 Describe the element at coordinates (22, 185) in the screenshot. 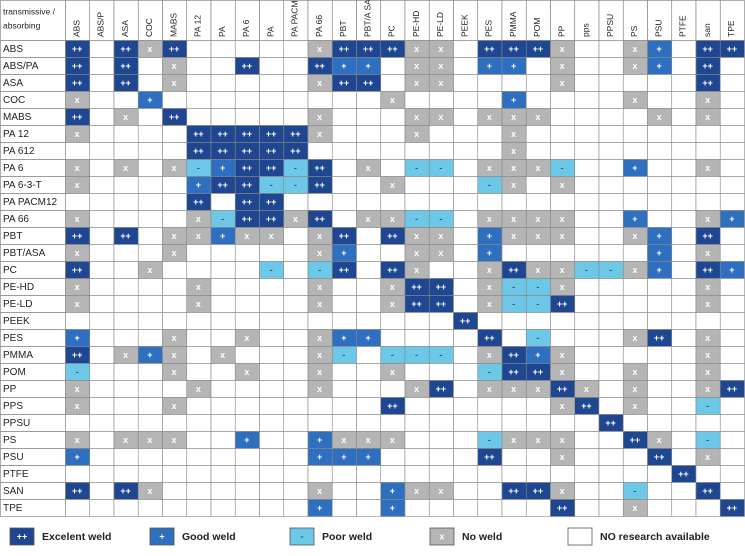

I see `row-label: PA 6-3-T` at that location.